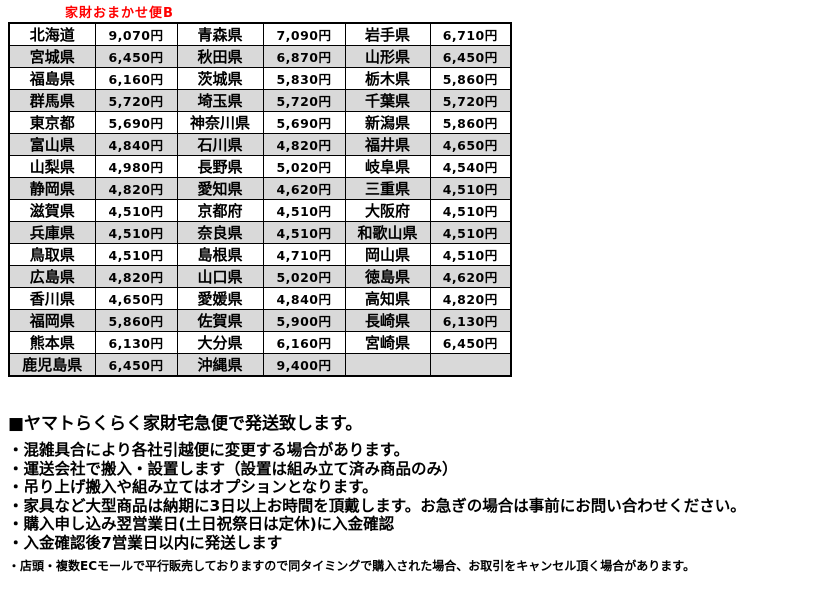 The height and width of the screenshot is (595, 822). I want to click on table-row: 東京都 5,690円 神奈川県 5,690円 新潟県 5,860円, so click(260, 122).